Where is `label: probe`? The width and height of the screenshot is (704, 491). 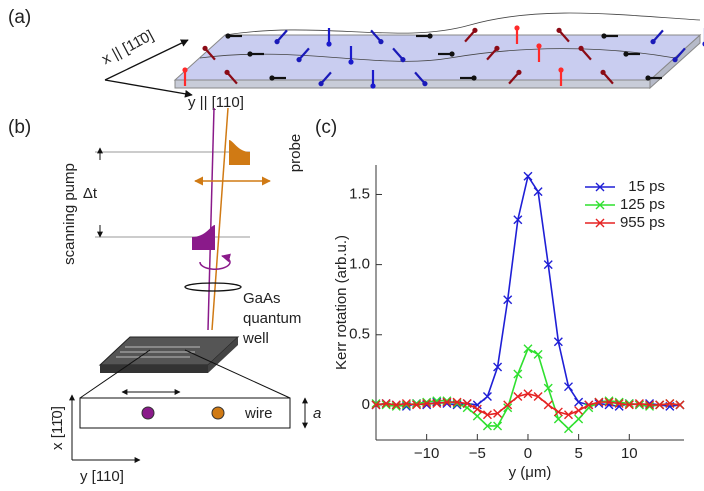 label: probe is located at coordinates (295, 153).